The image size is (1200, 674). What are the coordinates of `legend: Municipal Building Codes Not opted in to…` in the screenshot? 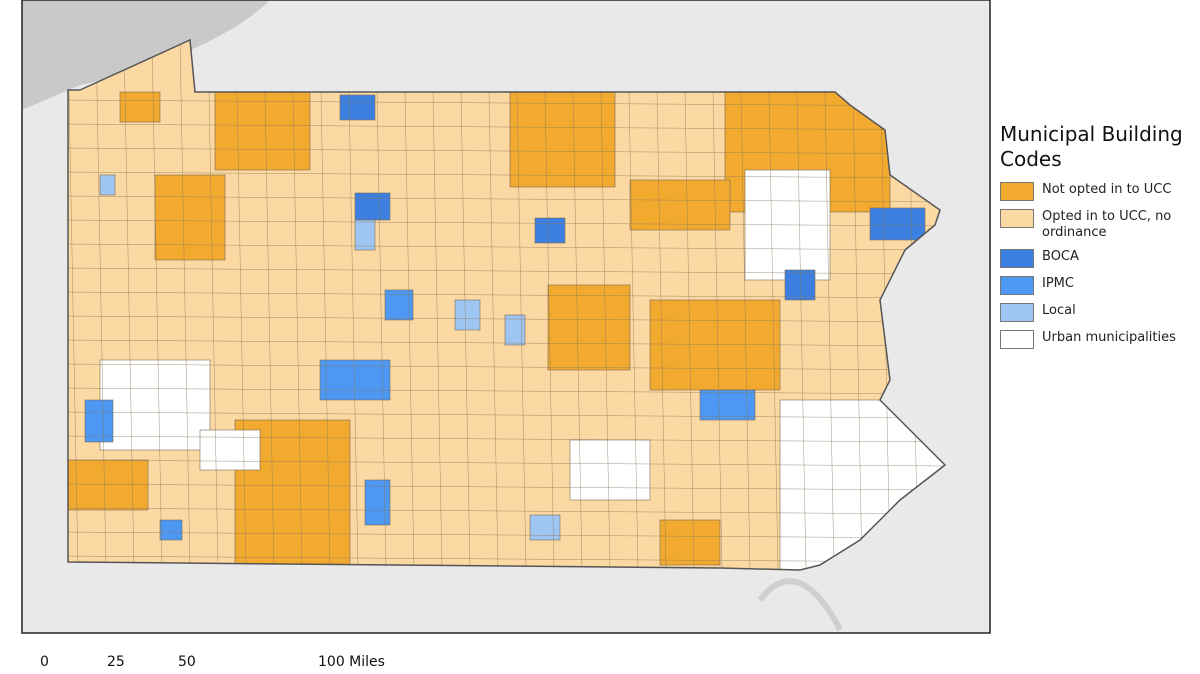 It's located at (1095, 239).